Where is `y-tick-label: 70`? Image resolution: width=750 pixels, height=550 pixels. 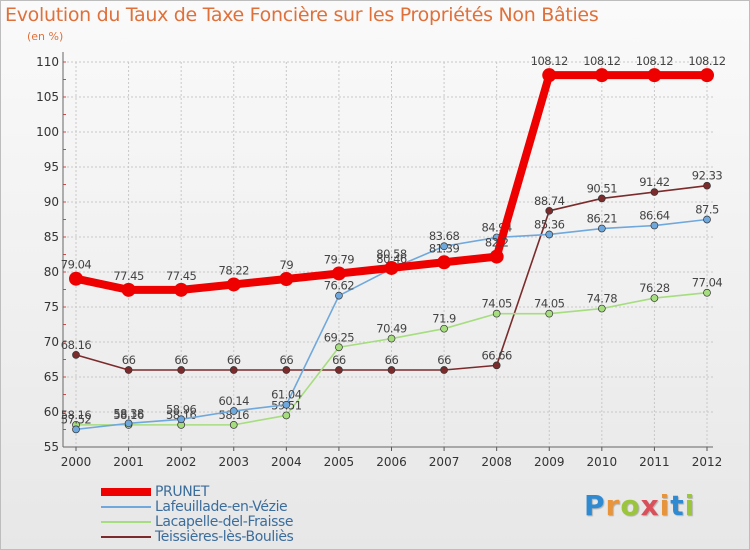 y-tick-label: 70 is located at coordinates (51, 342).